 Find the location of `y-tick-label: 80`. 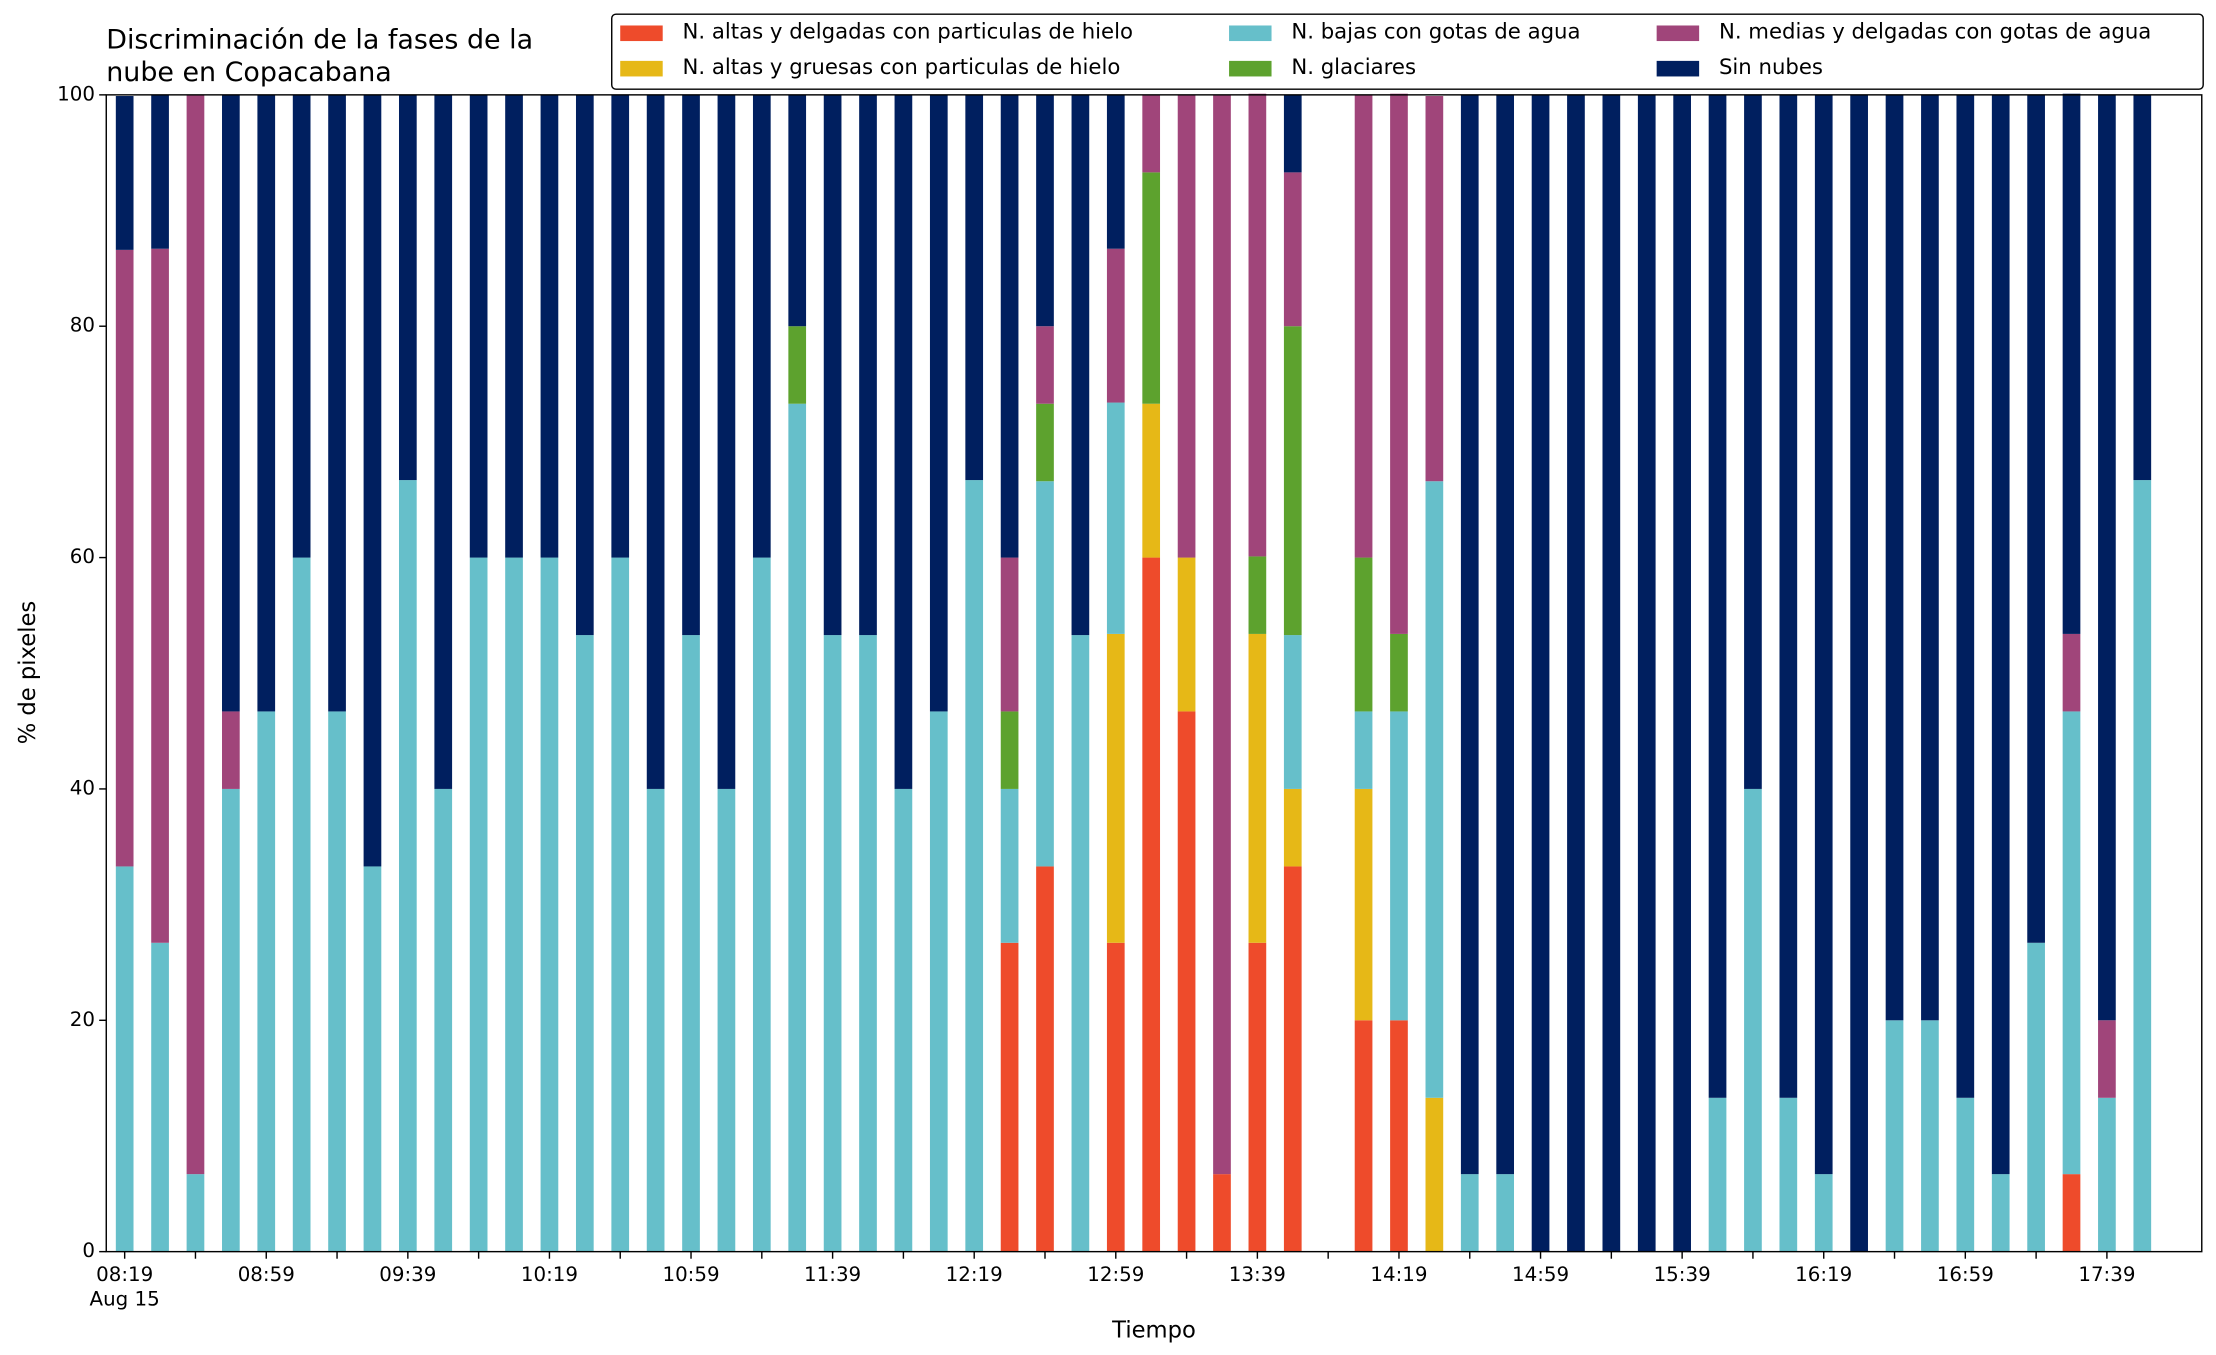

y-tick-label: 80 is located at coordinates (82, 325).